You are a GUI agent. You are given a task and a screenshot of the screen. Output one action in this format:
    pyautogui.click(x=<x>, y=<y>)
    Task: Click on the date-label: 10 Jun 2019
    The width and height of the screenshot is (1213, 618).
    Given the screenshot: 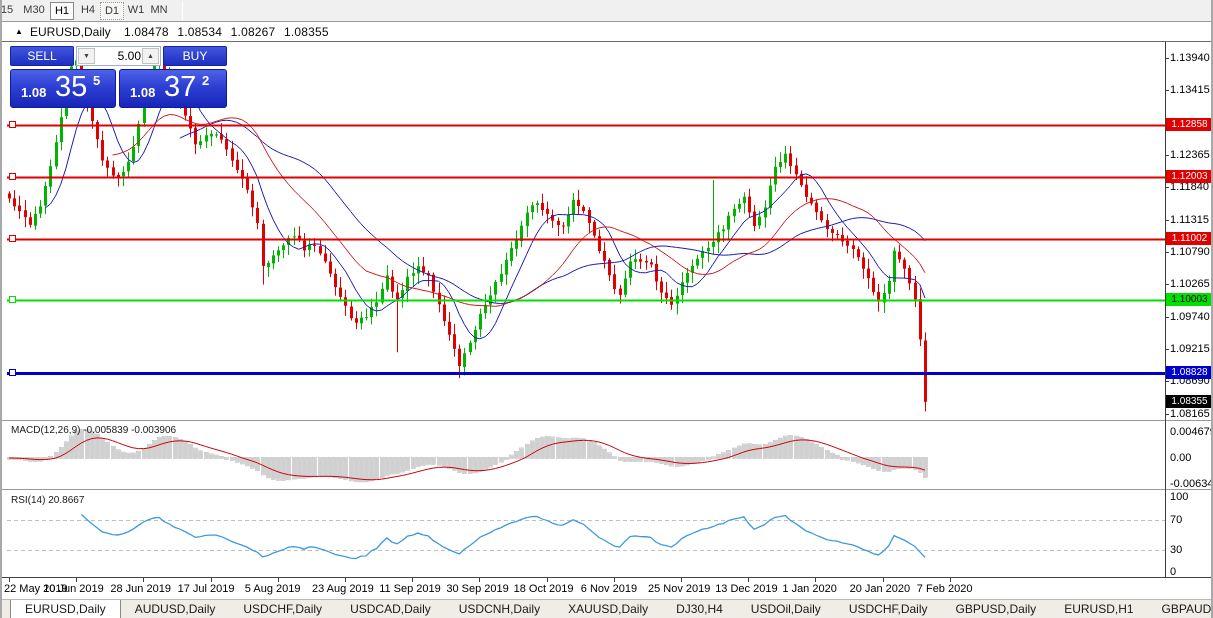 What is the action you would take?
    pyautogui.click(x=73, y=589)
    